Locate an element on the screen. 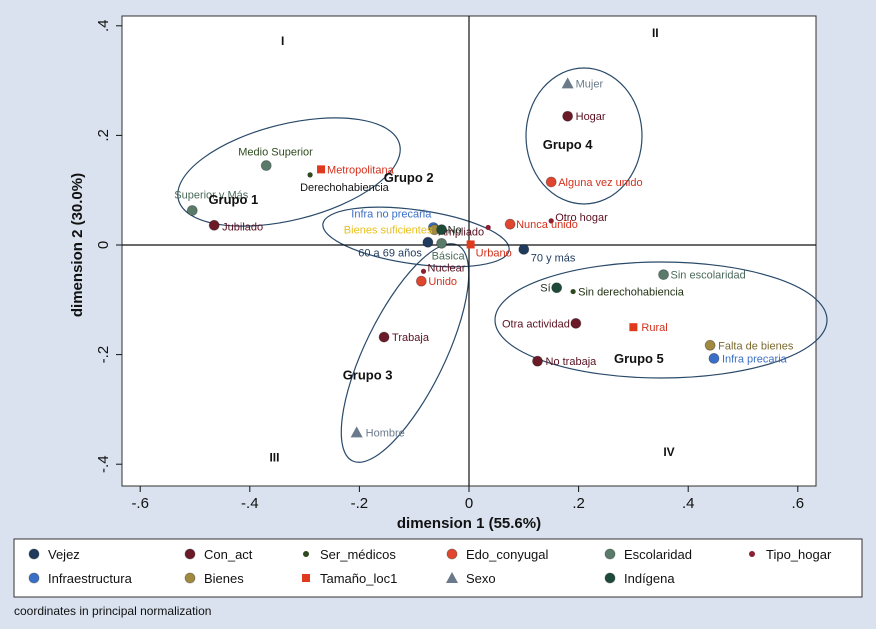 This screenshot has height=629, width=876. point-falta-de-bienes is located at coordinates (710, 345).